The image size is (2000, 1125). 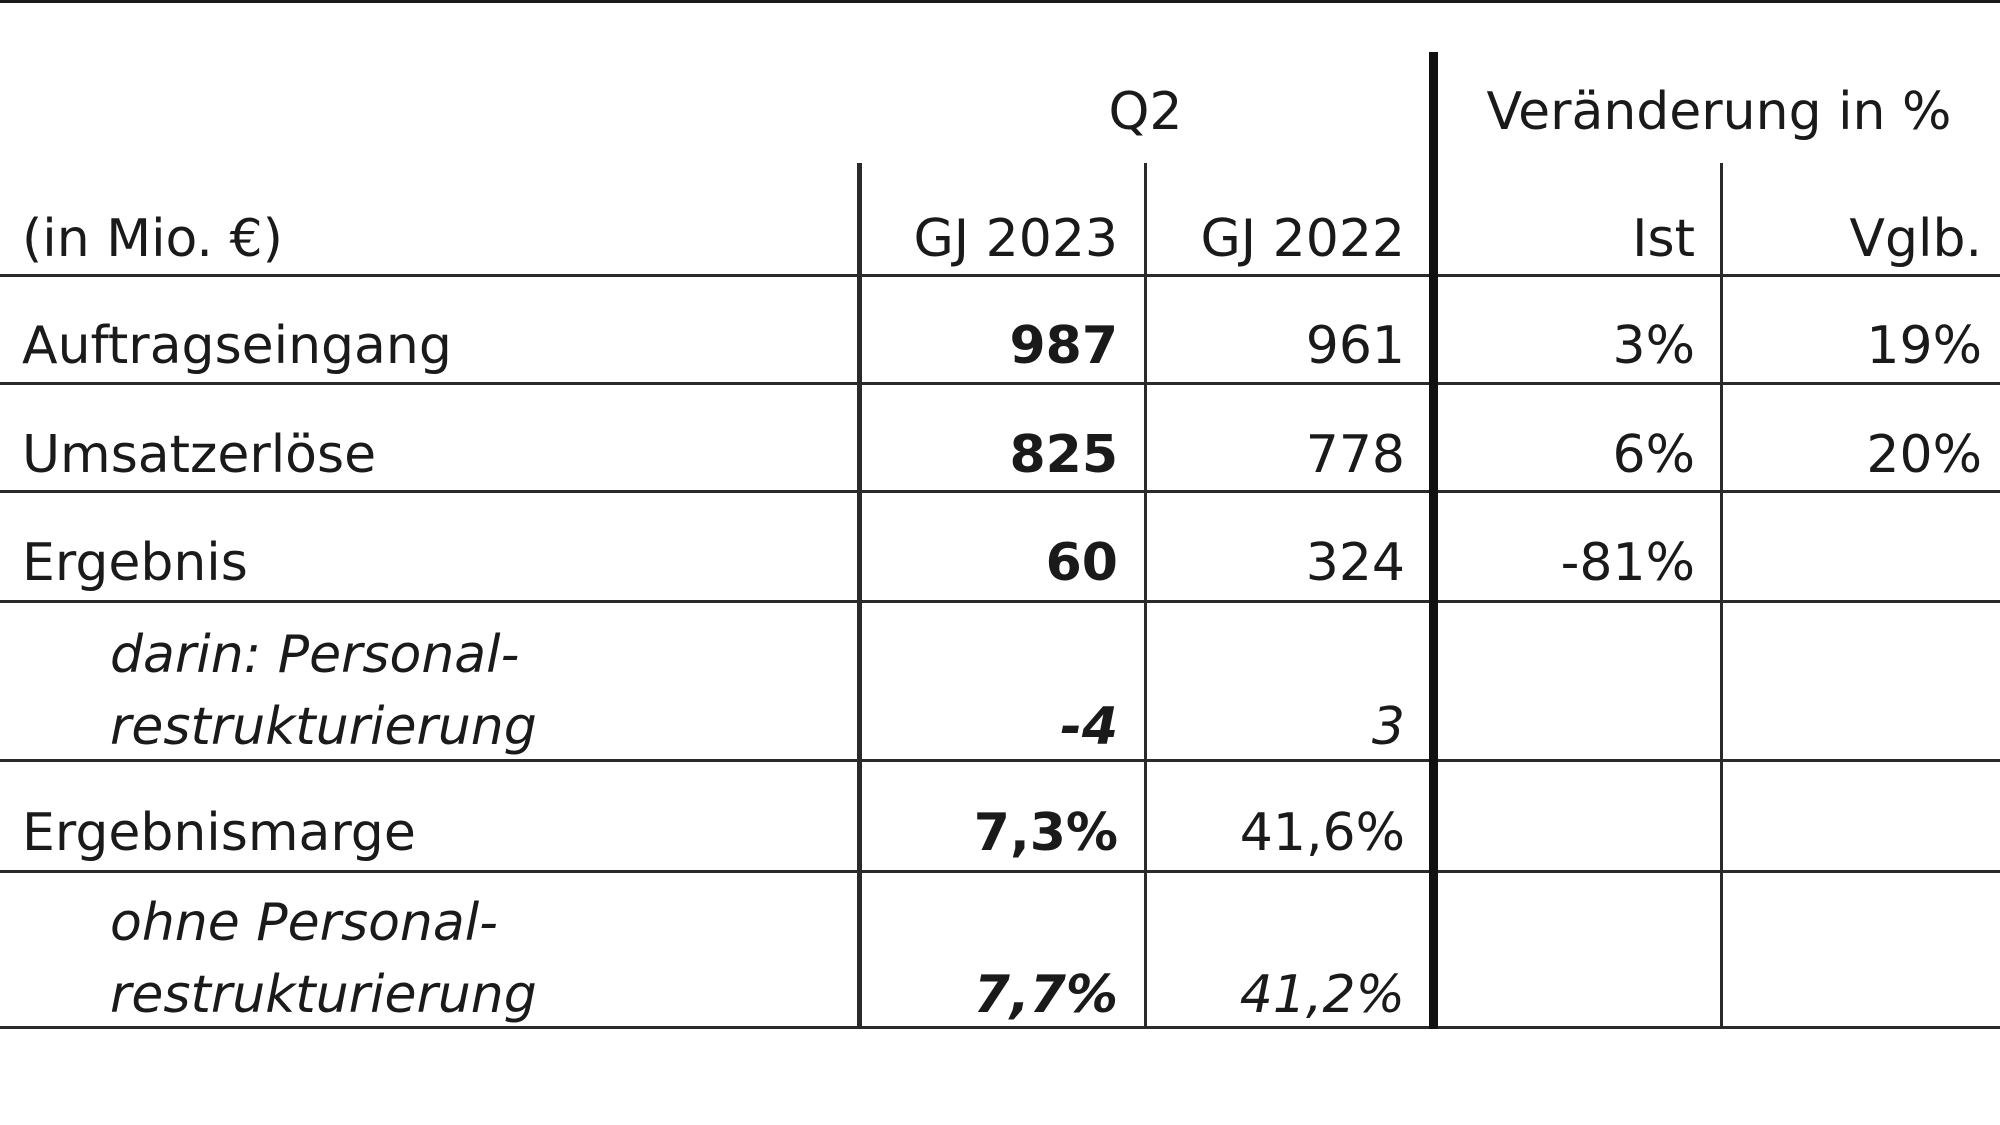 I want to click on cell-comparable-change: 20%, so click(x=1924, y=455).